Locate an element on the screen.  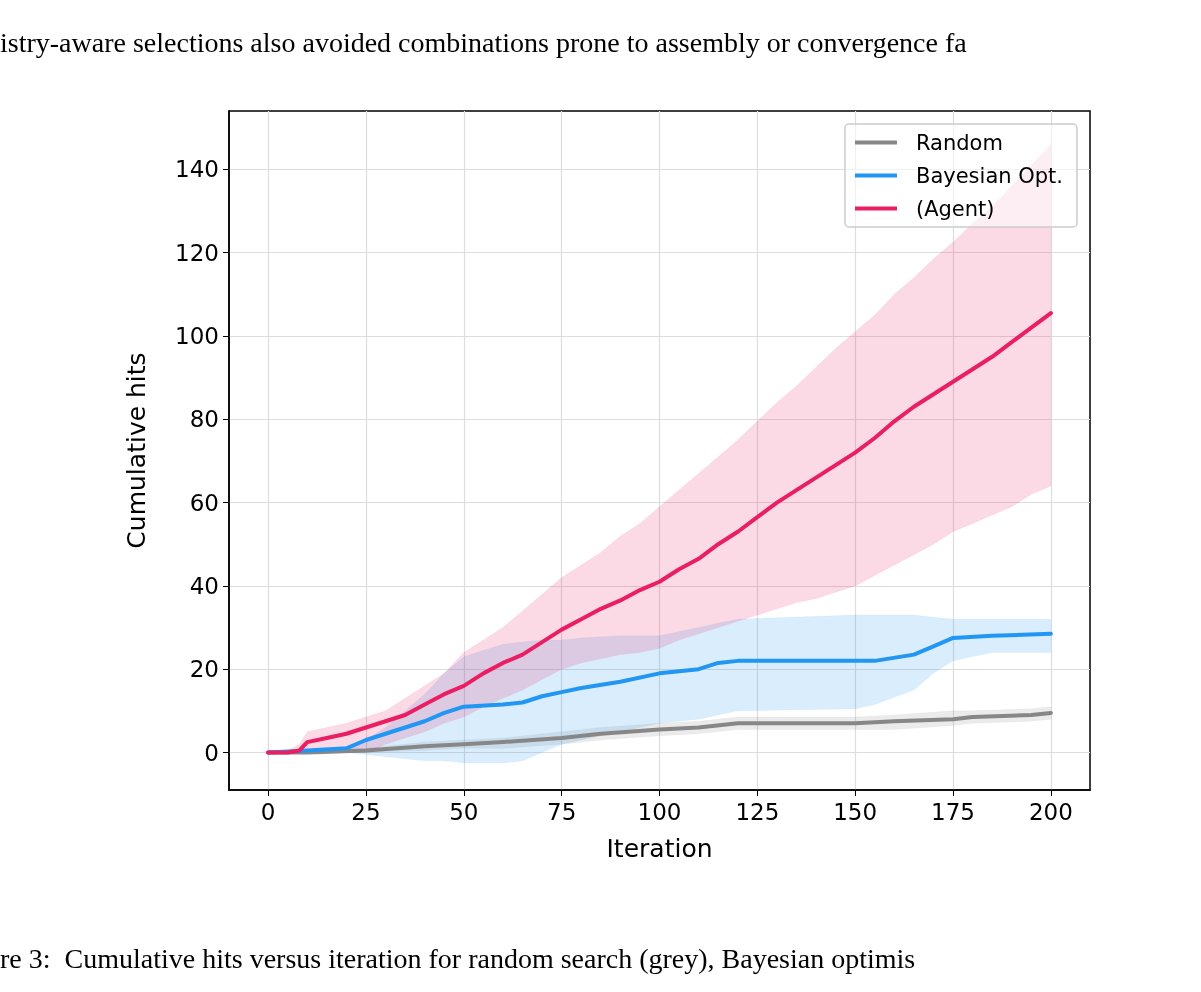
y-tick-label: 20 is located at coordinates (204, 669).